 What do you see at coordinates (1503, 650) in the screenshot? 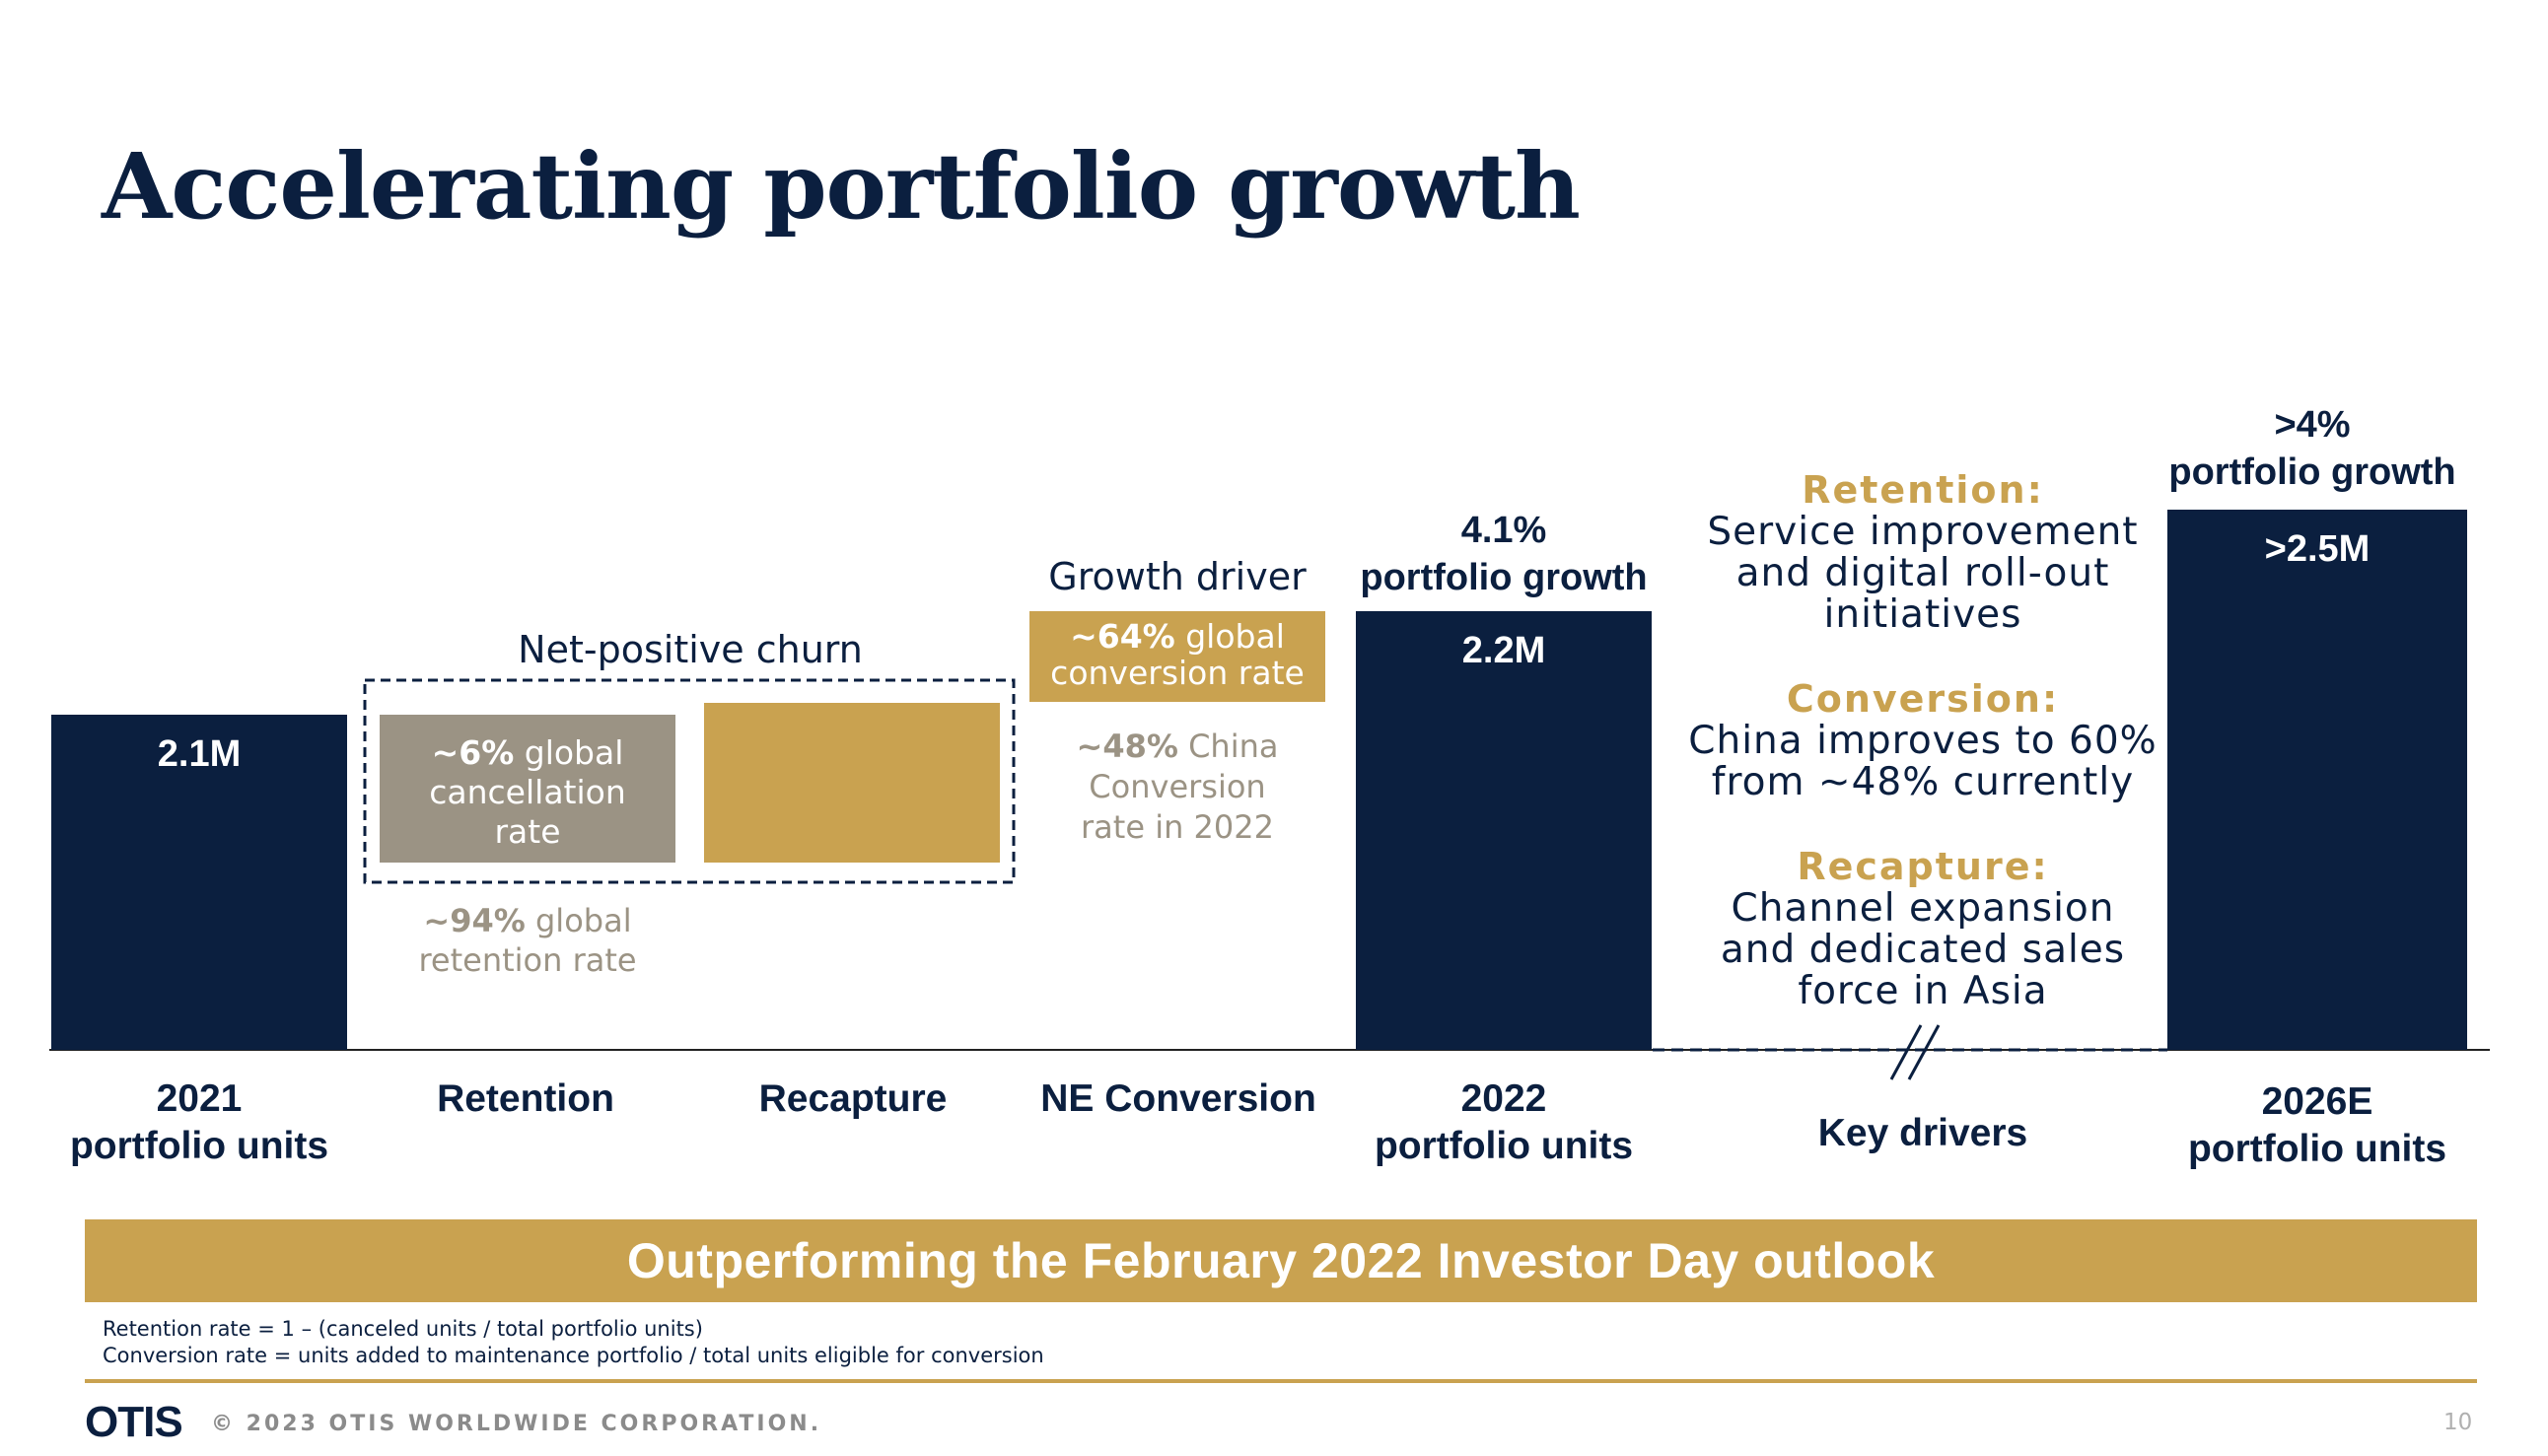
I see `bar-2022-portfolio-value-label: 2.2M` at bounding box center [1503, 650].